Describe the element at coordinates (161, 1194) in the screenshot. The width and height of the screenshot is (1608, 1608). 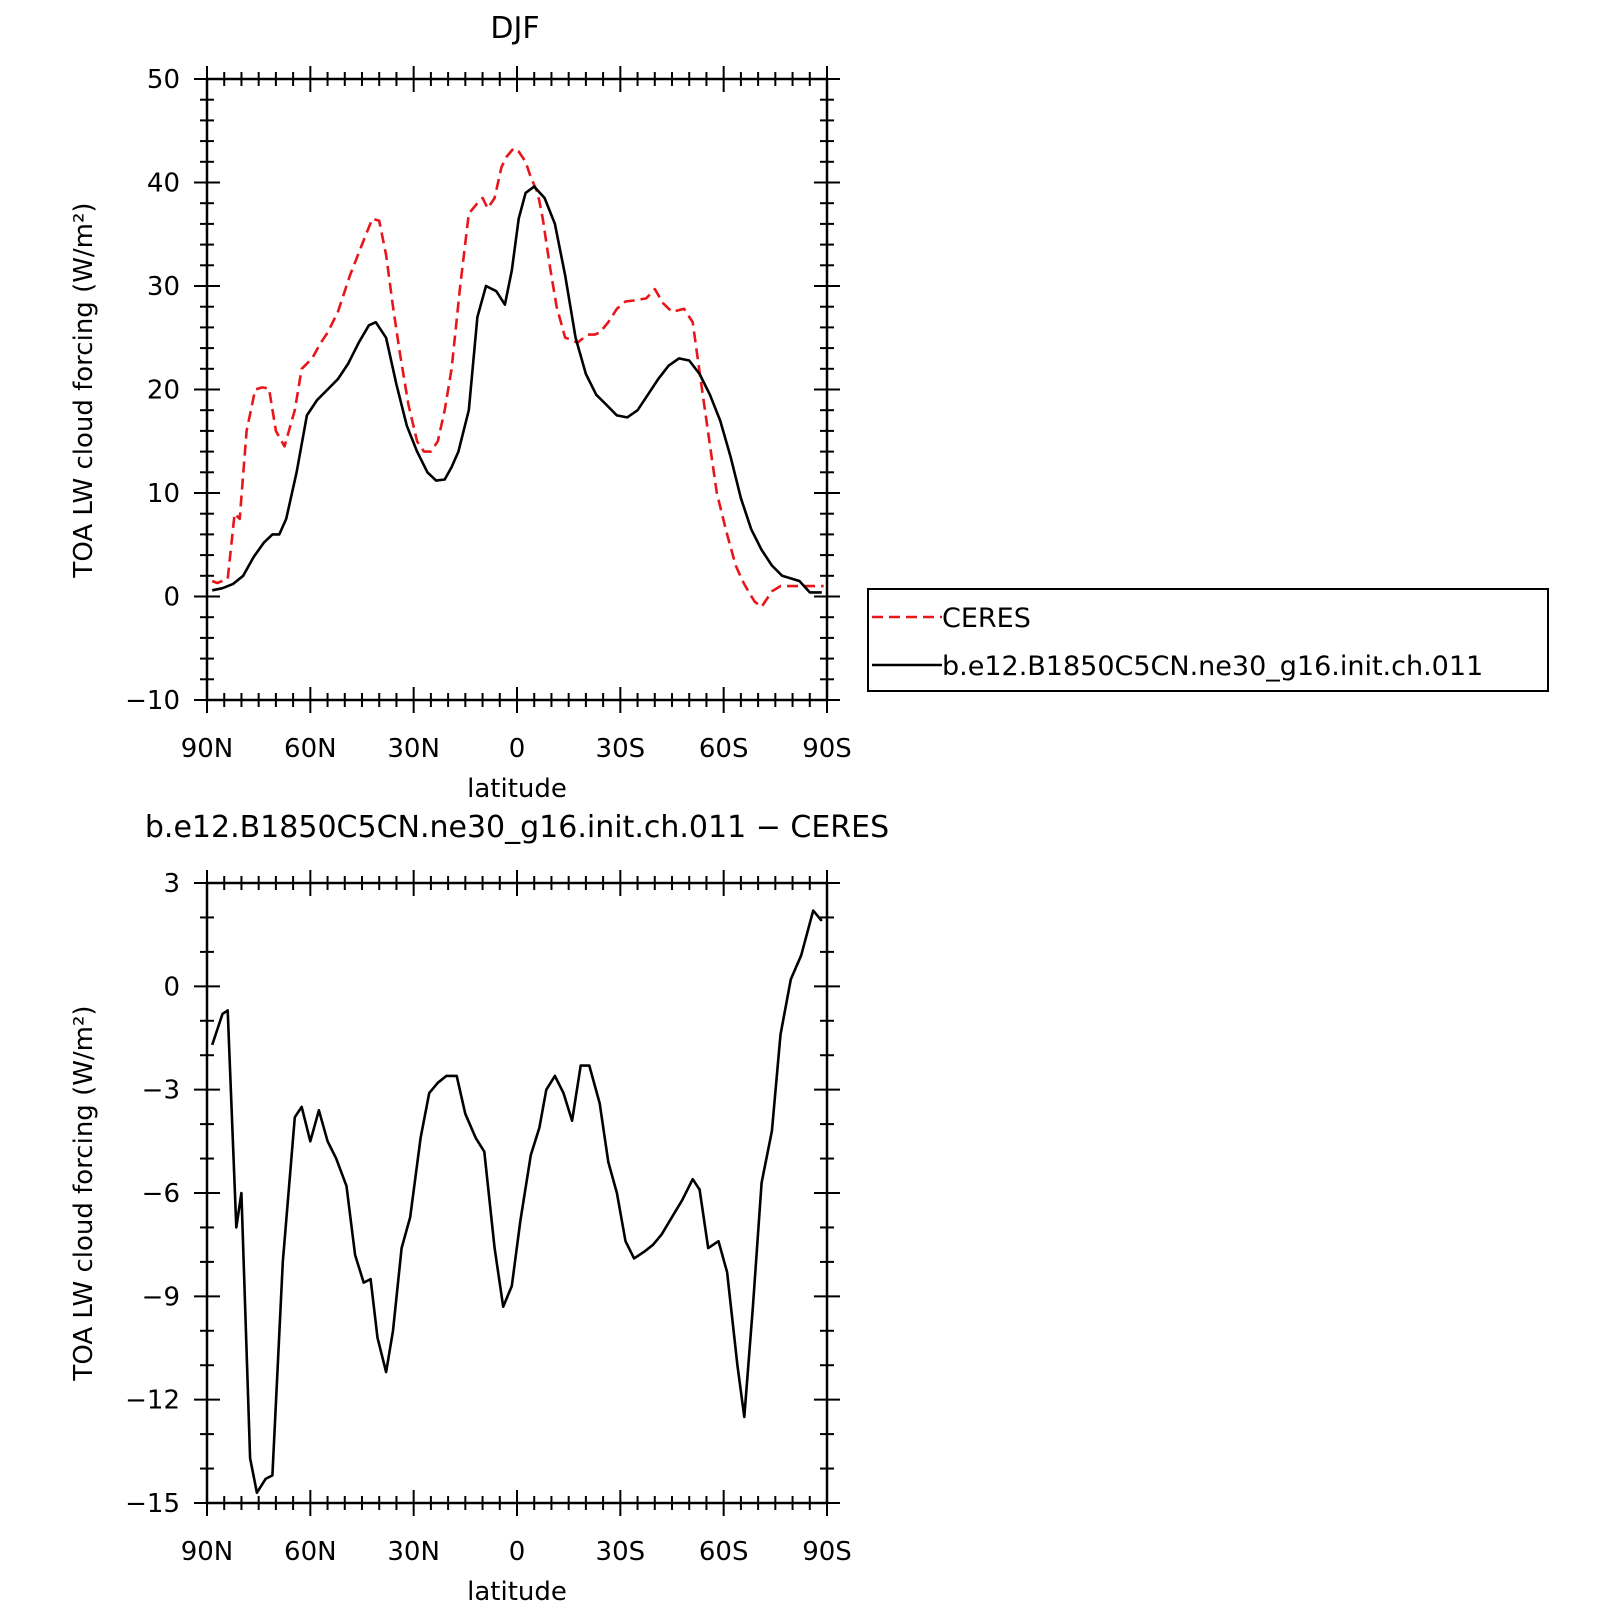
I see `y-tick-label: −6` at that location.